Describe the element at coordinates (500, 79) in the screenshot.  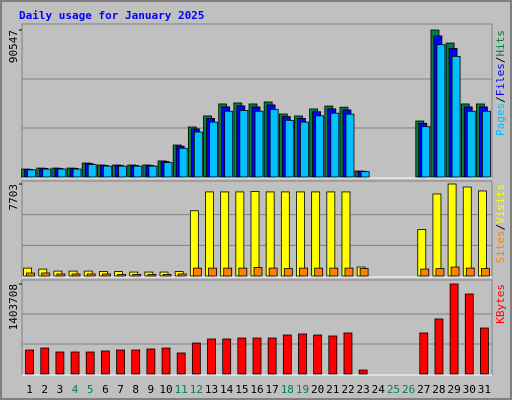
I see `legend-entry: Files` at that location.